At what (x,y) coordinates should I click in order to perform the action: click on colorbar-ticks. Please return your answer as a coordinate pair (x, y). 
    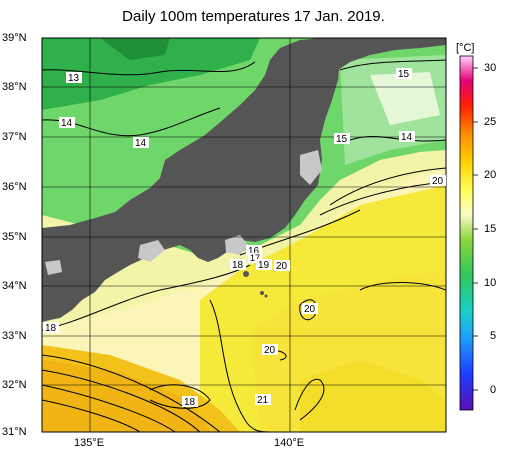
    Looking at the image, I should click on (475, 229).